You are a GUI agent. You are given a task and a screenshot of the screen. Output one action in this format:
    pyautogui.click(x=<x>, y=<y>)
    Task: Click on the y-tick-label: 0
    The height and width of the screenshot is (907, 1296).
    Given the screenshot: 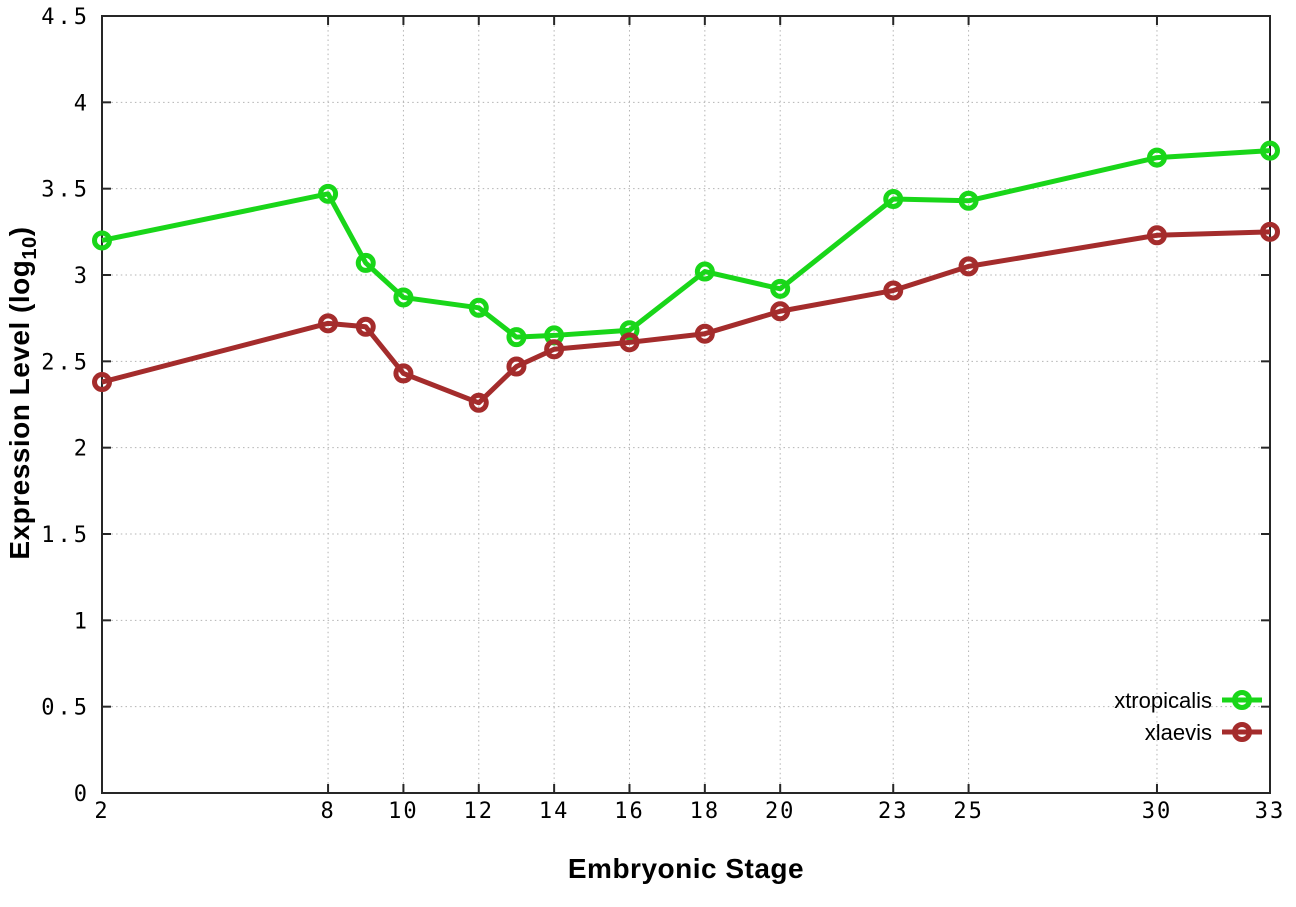 What is the action you would take?
    pyautogui.click(x=82, y=794)
    